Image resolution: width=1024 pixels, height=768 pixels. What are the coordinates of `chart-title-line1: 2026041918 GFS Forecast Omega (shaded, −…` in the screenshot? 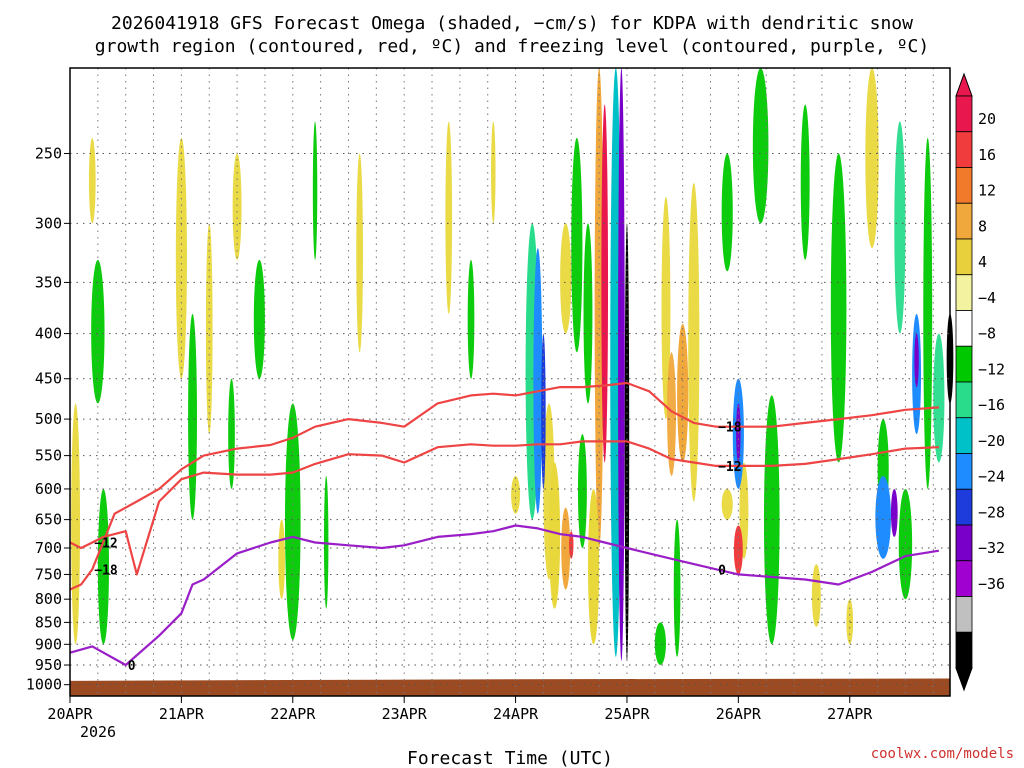 It's located at (512, 23).